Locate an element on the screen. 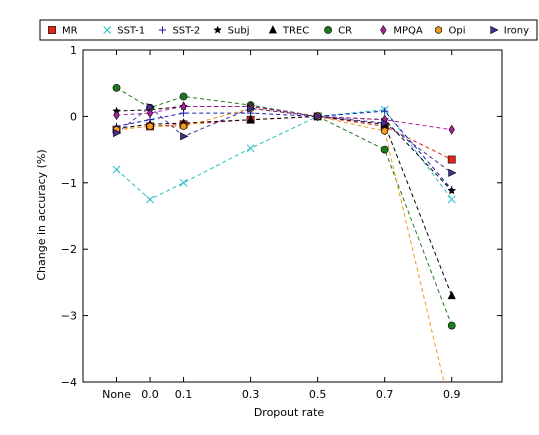 The width and height of the screenshot is (539, 435). legend-entry-sst-1: SST-1 is located at coordinates (124, 31).